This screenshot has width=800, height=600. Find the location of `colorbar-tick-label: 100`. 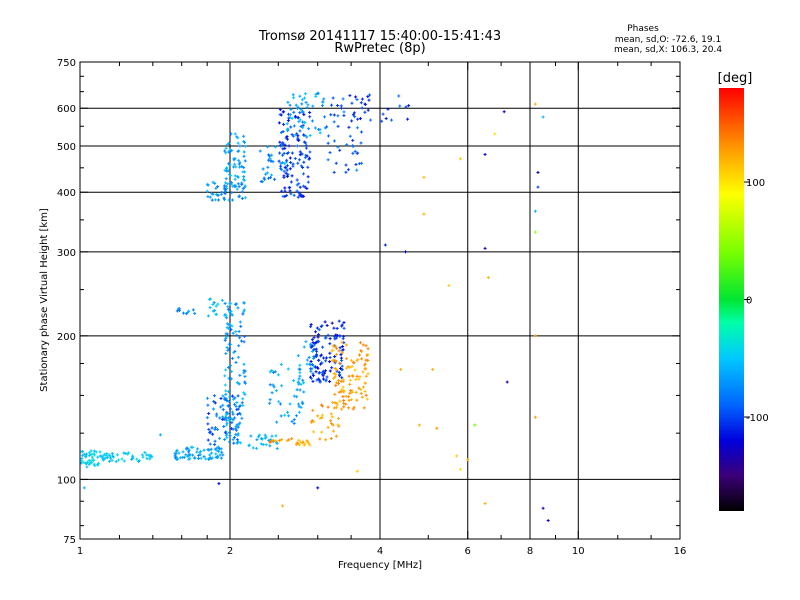

colorbar-tick-label: 100 is located at coordinates (755, 183).